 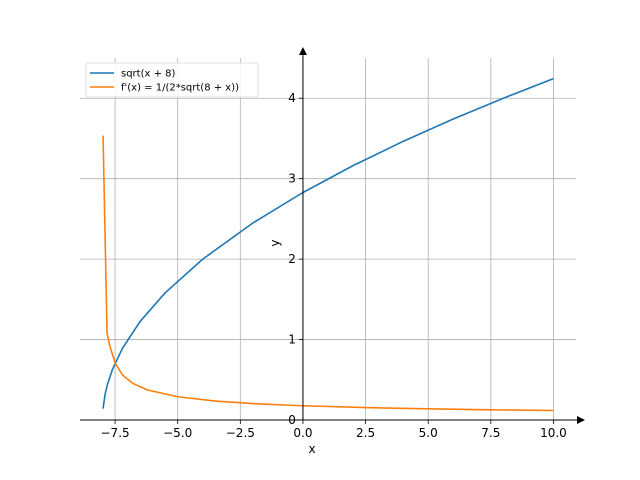 I want to click on legend-box, so click(x=172, y=80).